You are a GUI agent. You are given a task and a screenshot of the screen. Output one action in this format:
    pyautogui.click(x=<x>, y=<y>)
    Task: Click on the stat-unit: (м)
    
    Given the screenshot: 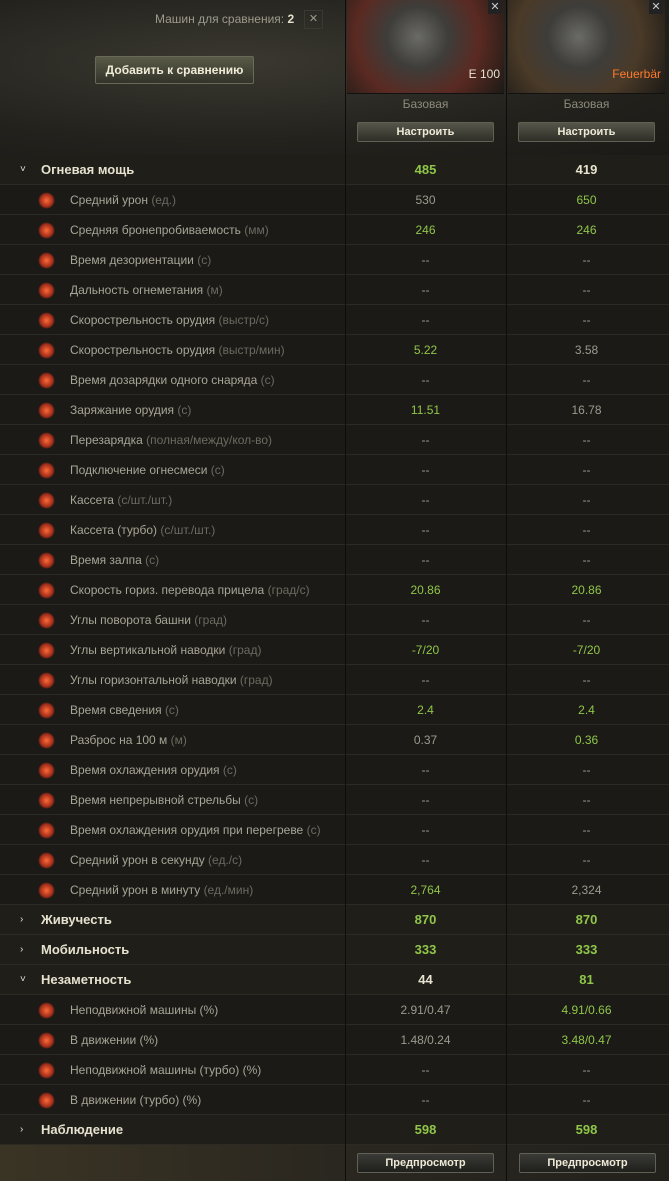 What is the action you would take?
    pyautogui.click(x=214, y=290)
    